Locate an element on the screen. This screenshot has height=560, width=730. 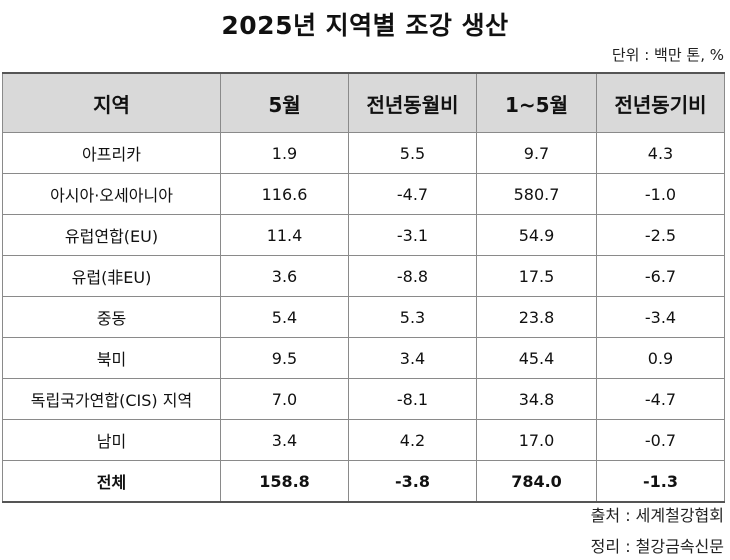
total-row: 전체 158.8 -3.8 784.0 -1.3 is located at coordinates (363, 481).